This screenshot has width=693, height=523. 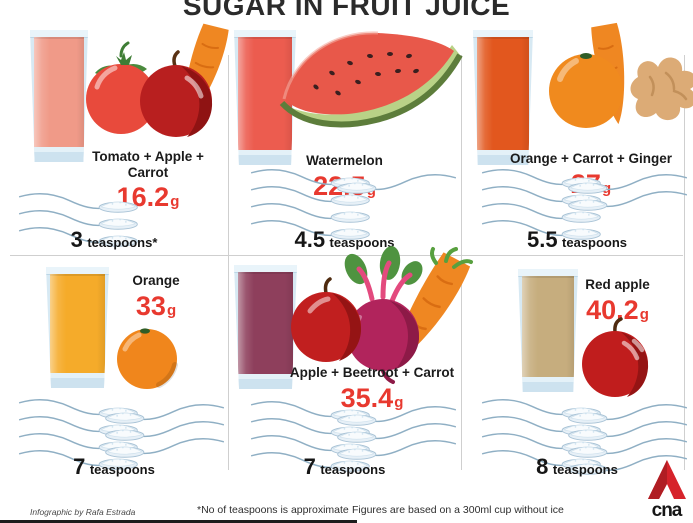 What do you see at coordinates (156, 305) in the screenshot?
I see `sugar-grams: 33g` at bounding box center [156, 305].